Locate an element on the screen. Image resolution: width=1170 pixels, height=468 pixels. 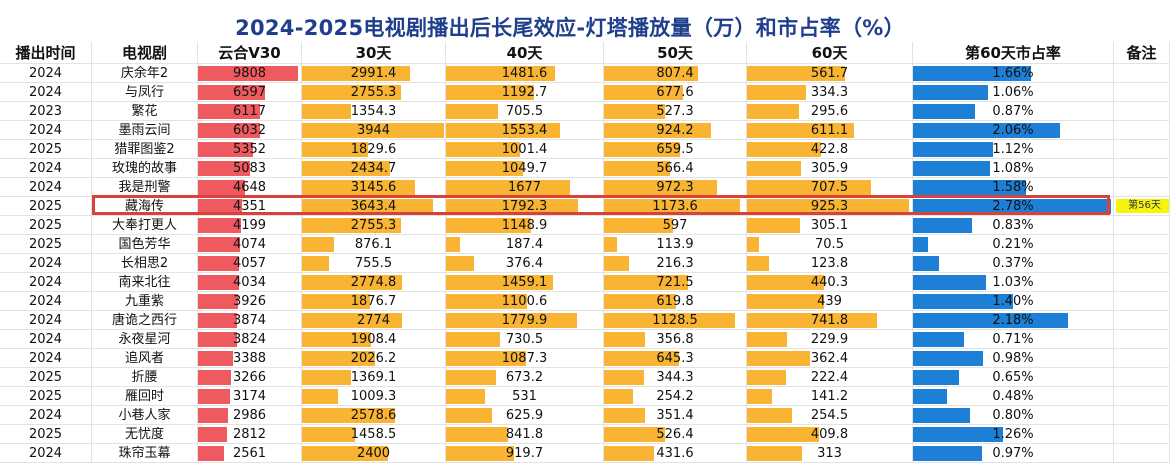
drama-name-cell: 庆余年2 is located at coordinates (145, 73).